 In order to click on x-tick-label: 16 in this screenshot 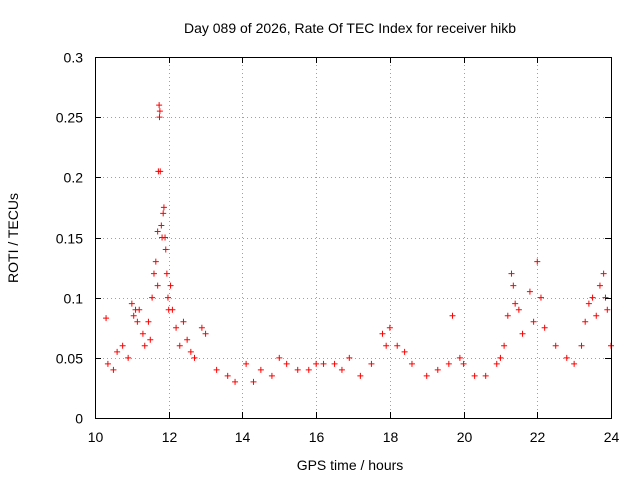, I will do `click(317, 437)`.